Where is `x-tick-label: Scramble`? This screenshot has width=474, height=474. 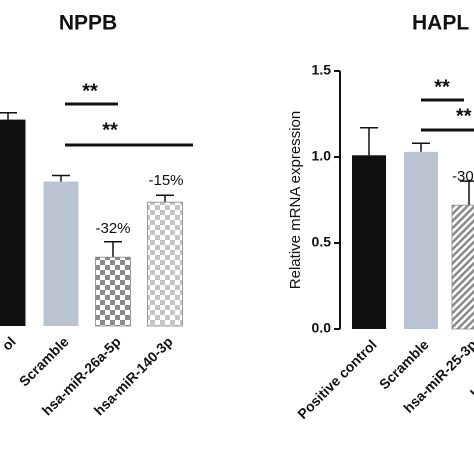
x-tick-label: Scramble is located at coordinates (44, 361).